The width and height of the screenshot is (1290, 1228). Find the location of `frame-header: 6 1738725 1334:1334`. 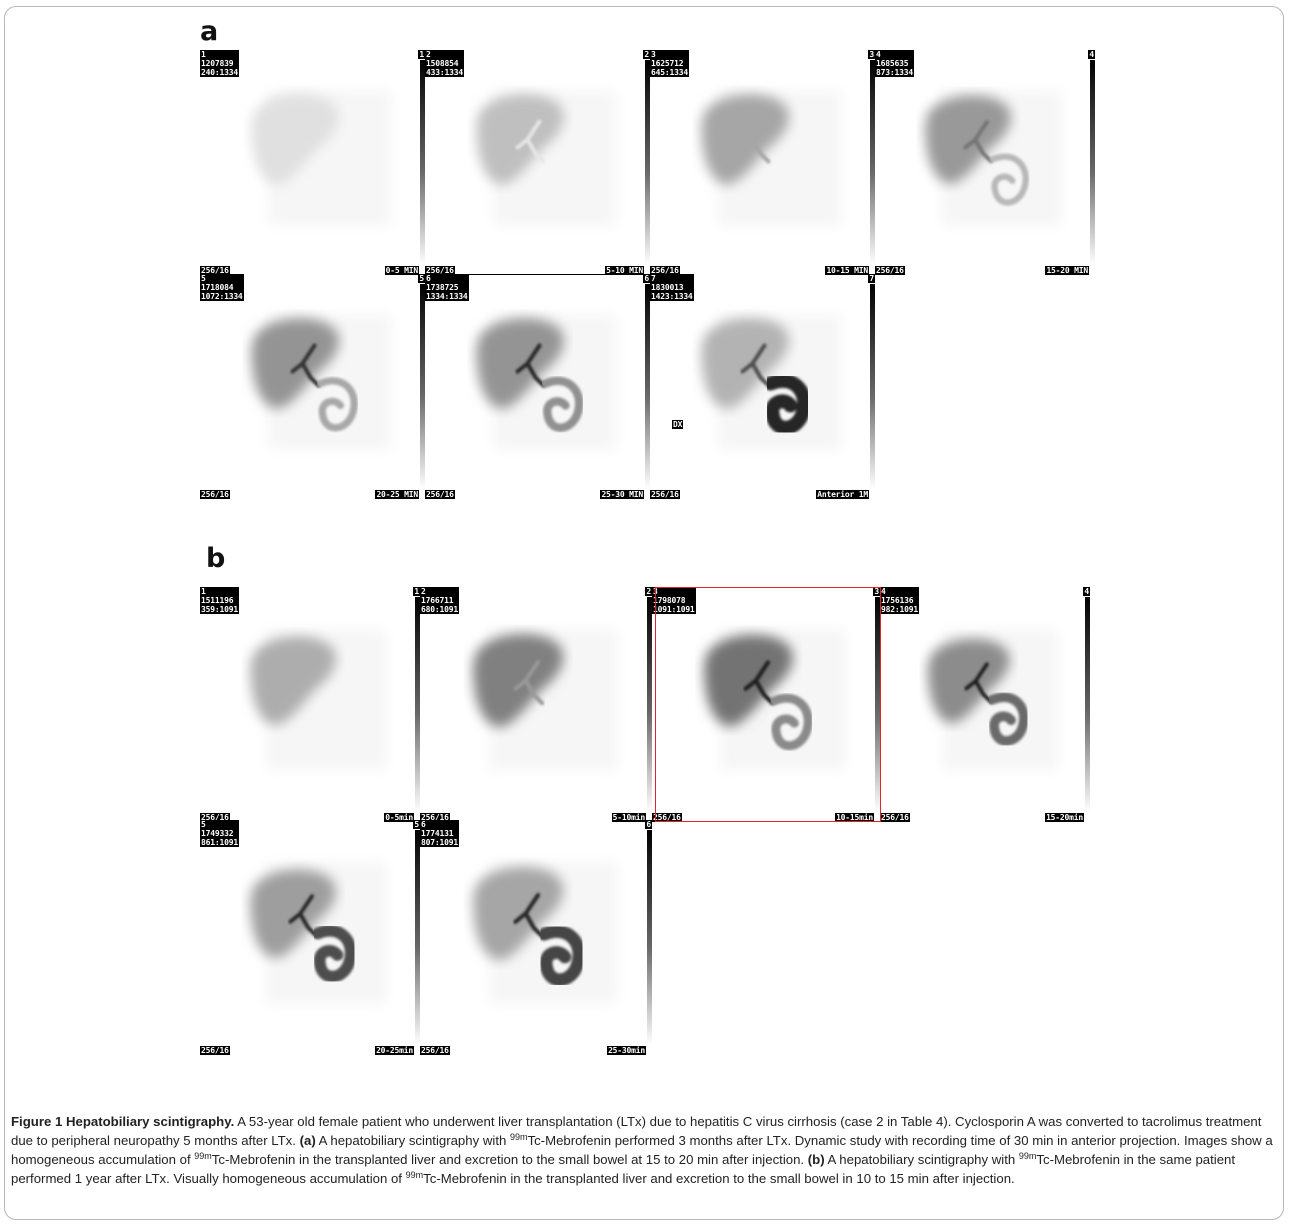

frame-header: 6 1738725 1334:1334 is located at coordinates (447, 287).